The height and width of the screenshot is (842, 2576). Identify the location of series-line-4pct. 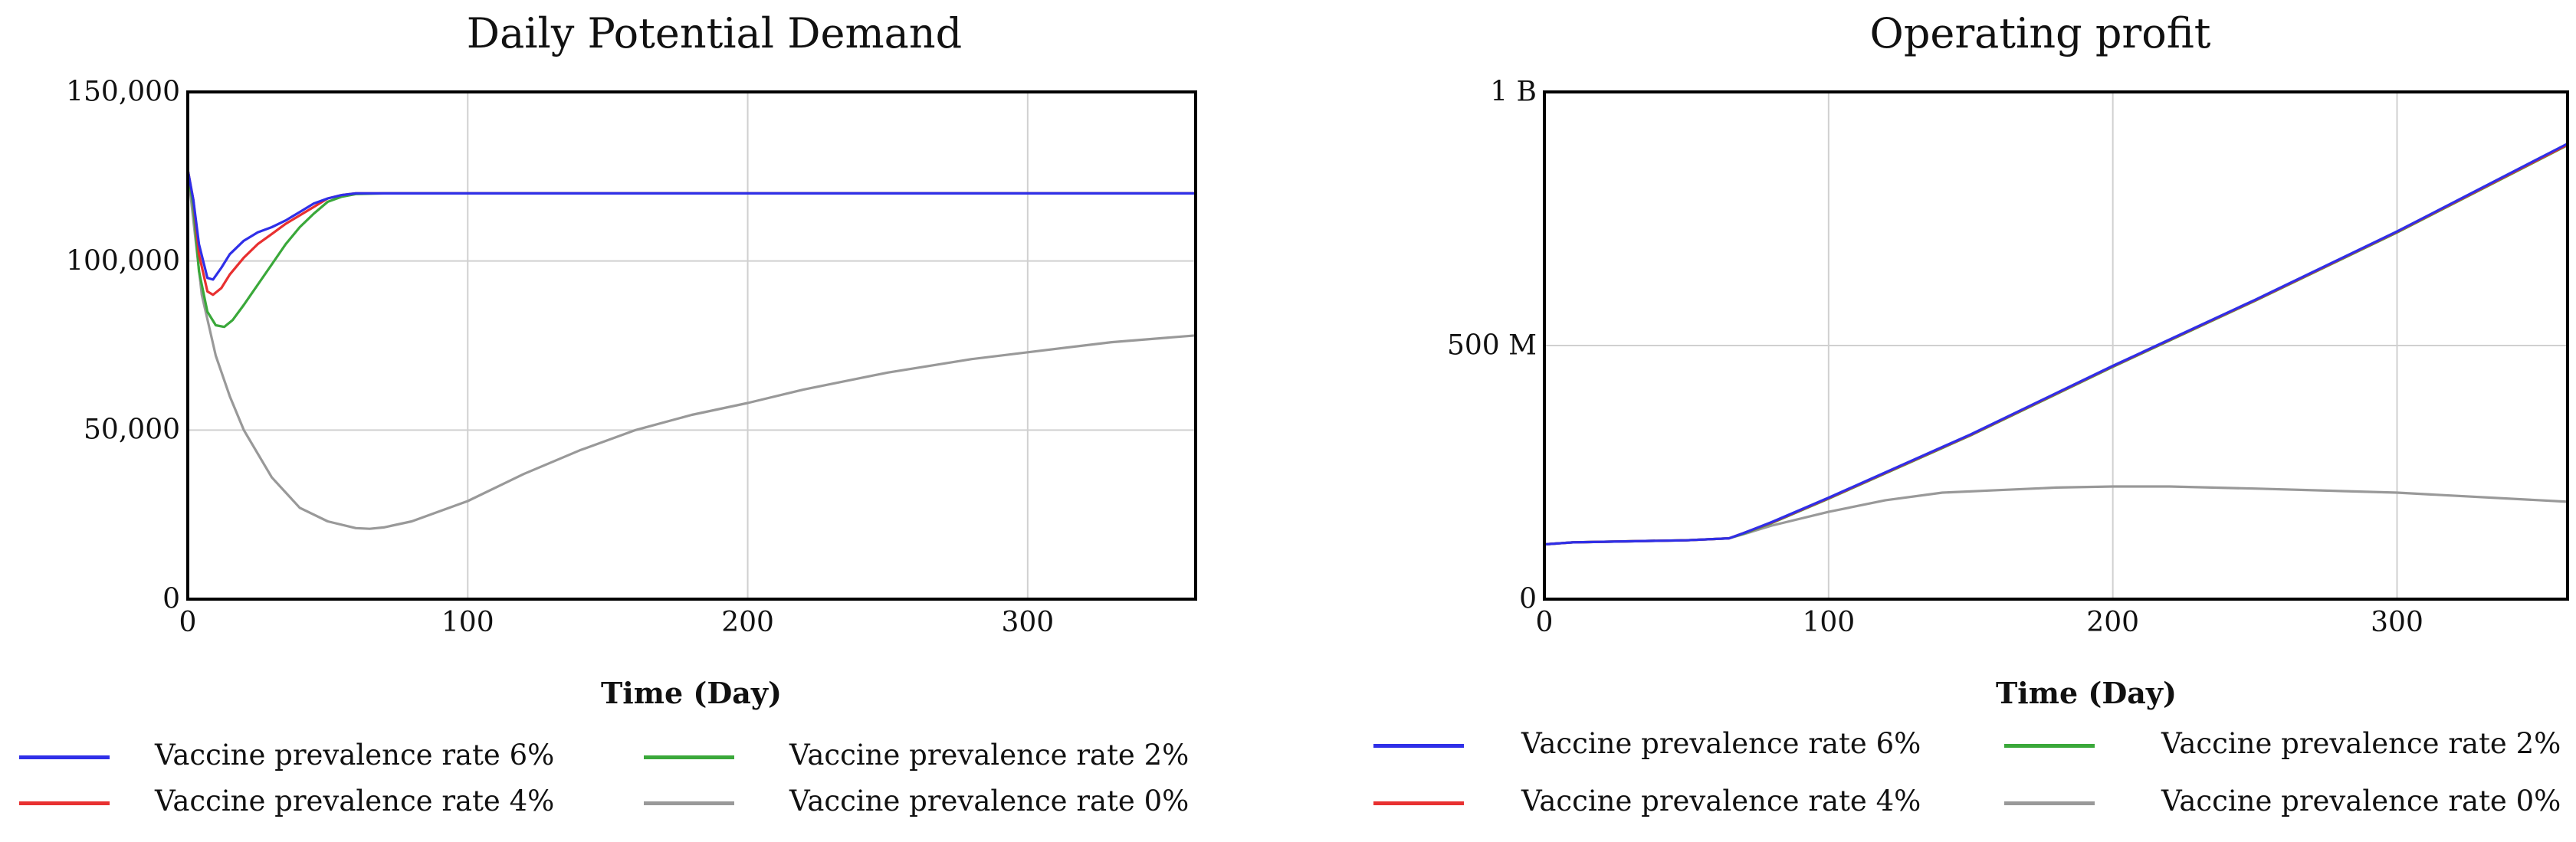
(691, 233).